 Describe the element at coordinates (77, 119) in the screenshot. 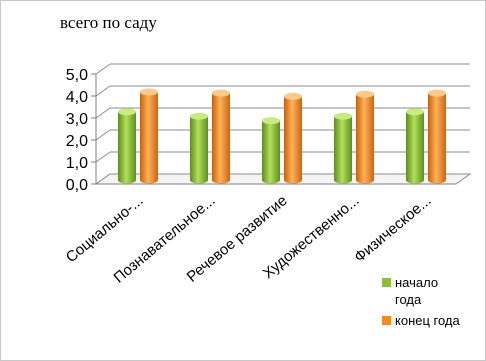

I see `y-tick-label: 3,0` at that location.